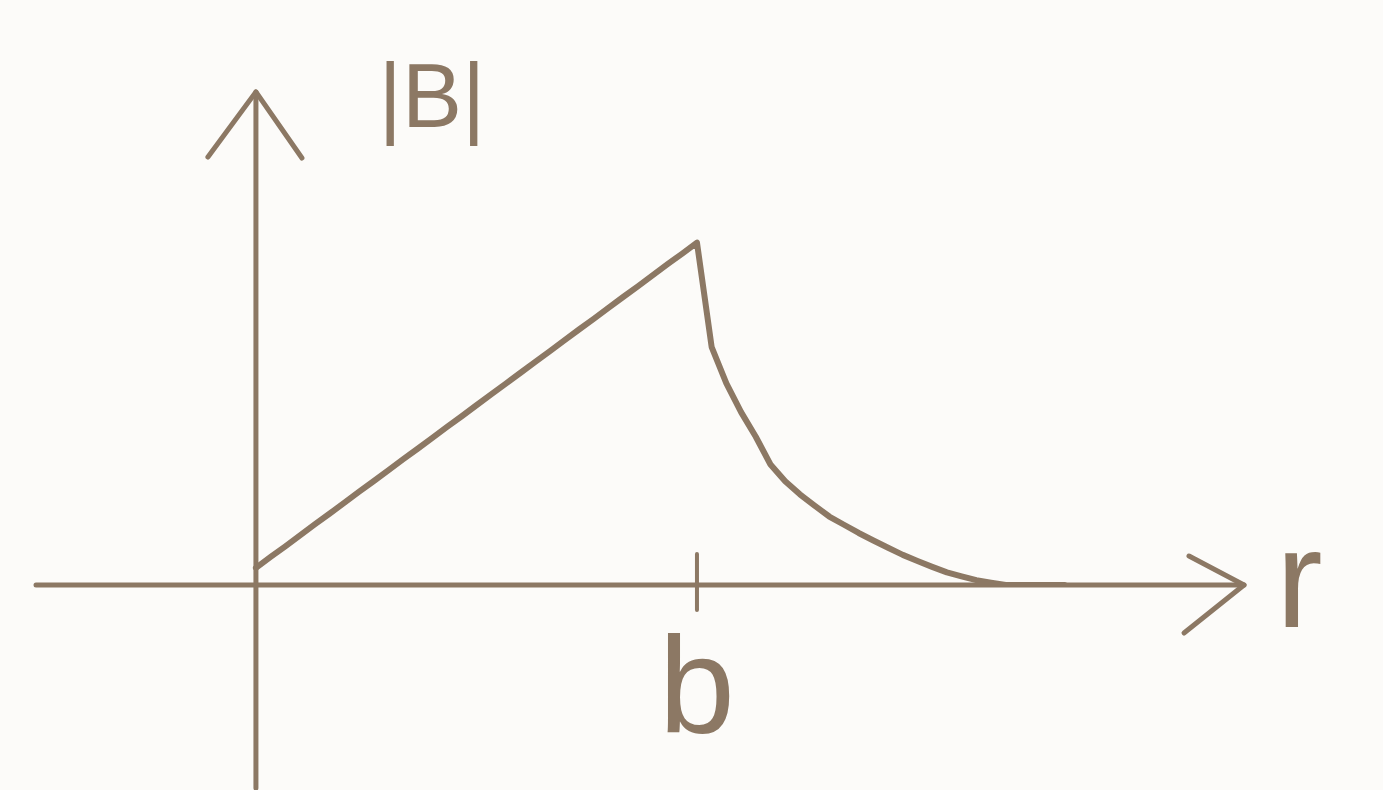 This screenshot has height=790, width=1383. Describe the element at coordinates (432, 96) in the screenshot. I see `y-axis-title: |B|` at that location.